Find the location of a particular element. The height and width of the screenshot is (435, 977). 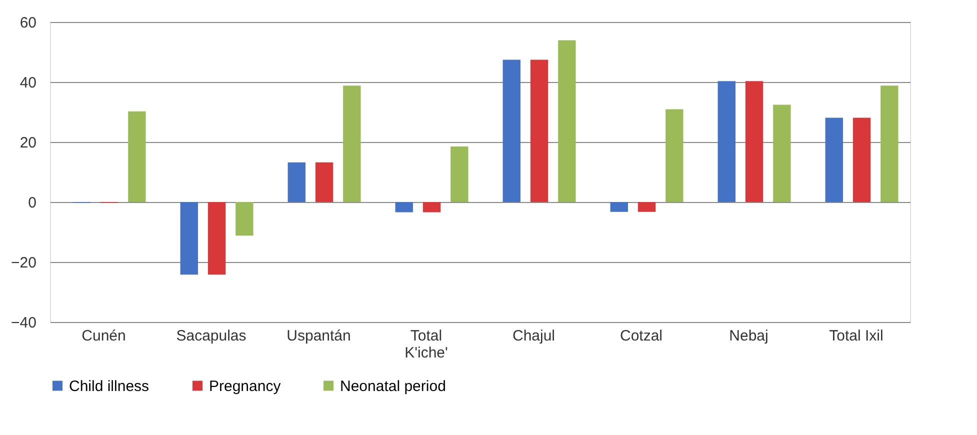

y-tick-label: 40 is located at coordinates (28, 83).